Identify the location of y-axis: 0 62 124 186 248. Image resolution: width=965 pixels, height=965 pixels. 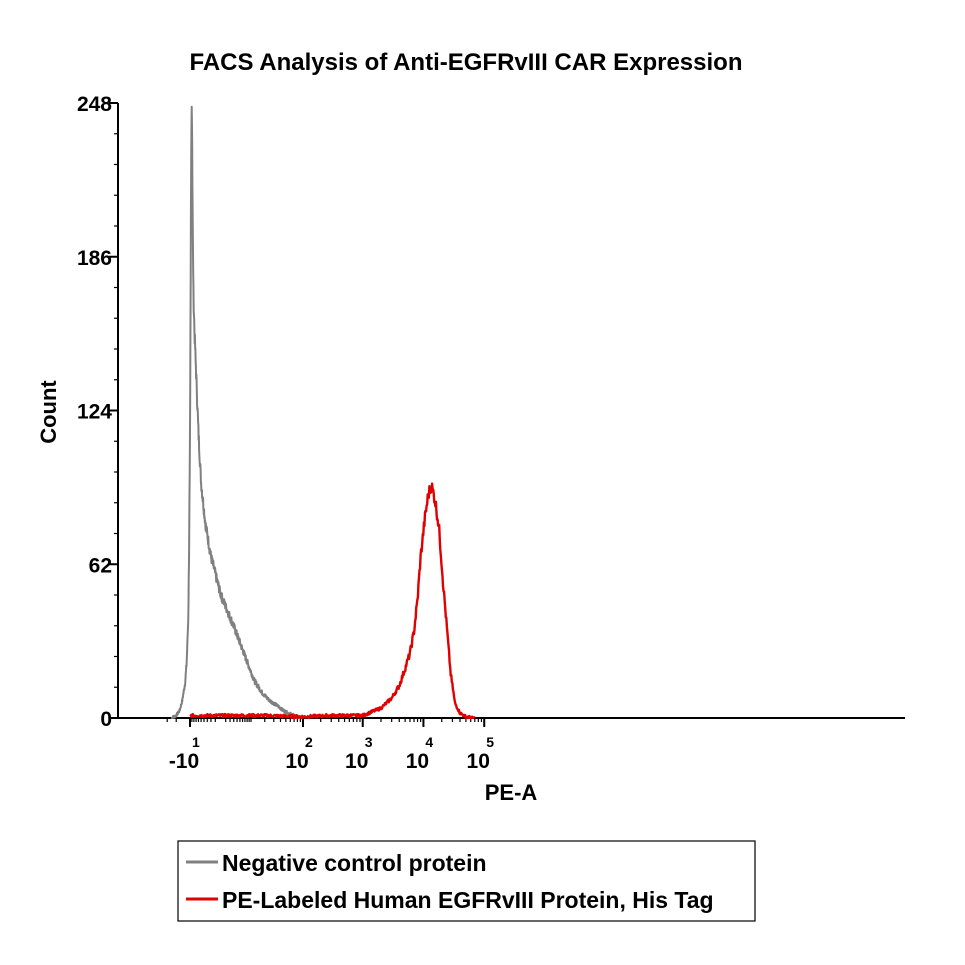
(98, 412).